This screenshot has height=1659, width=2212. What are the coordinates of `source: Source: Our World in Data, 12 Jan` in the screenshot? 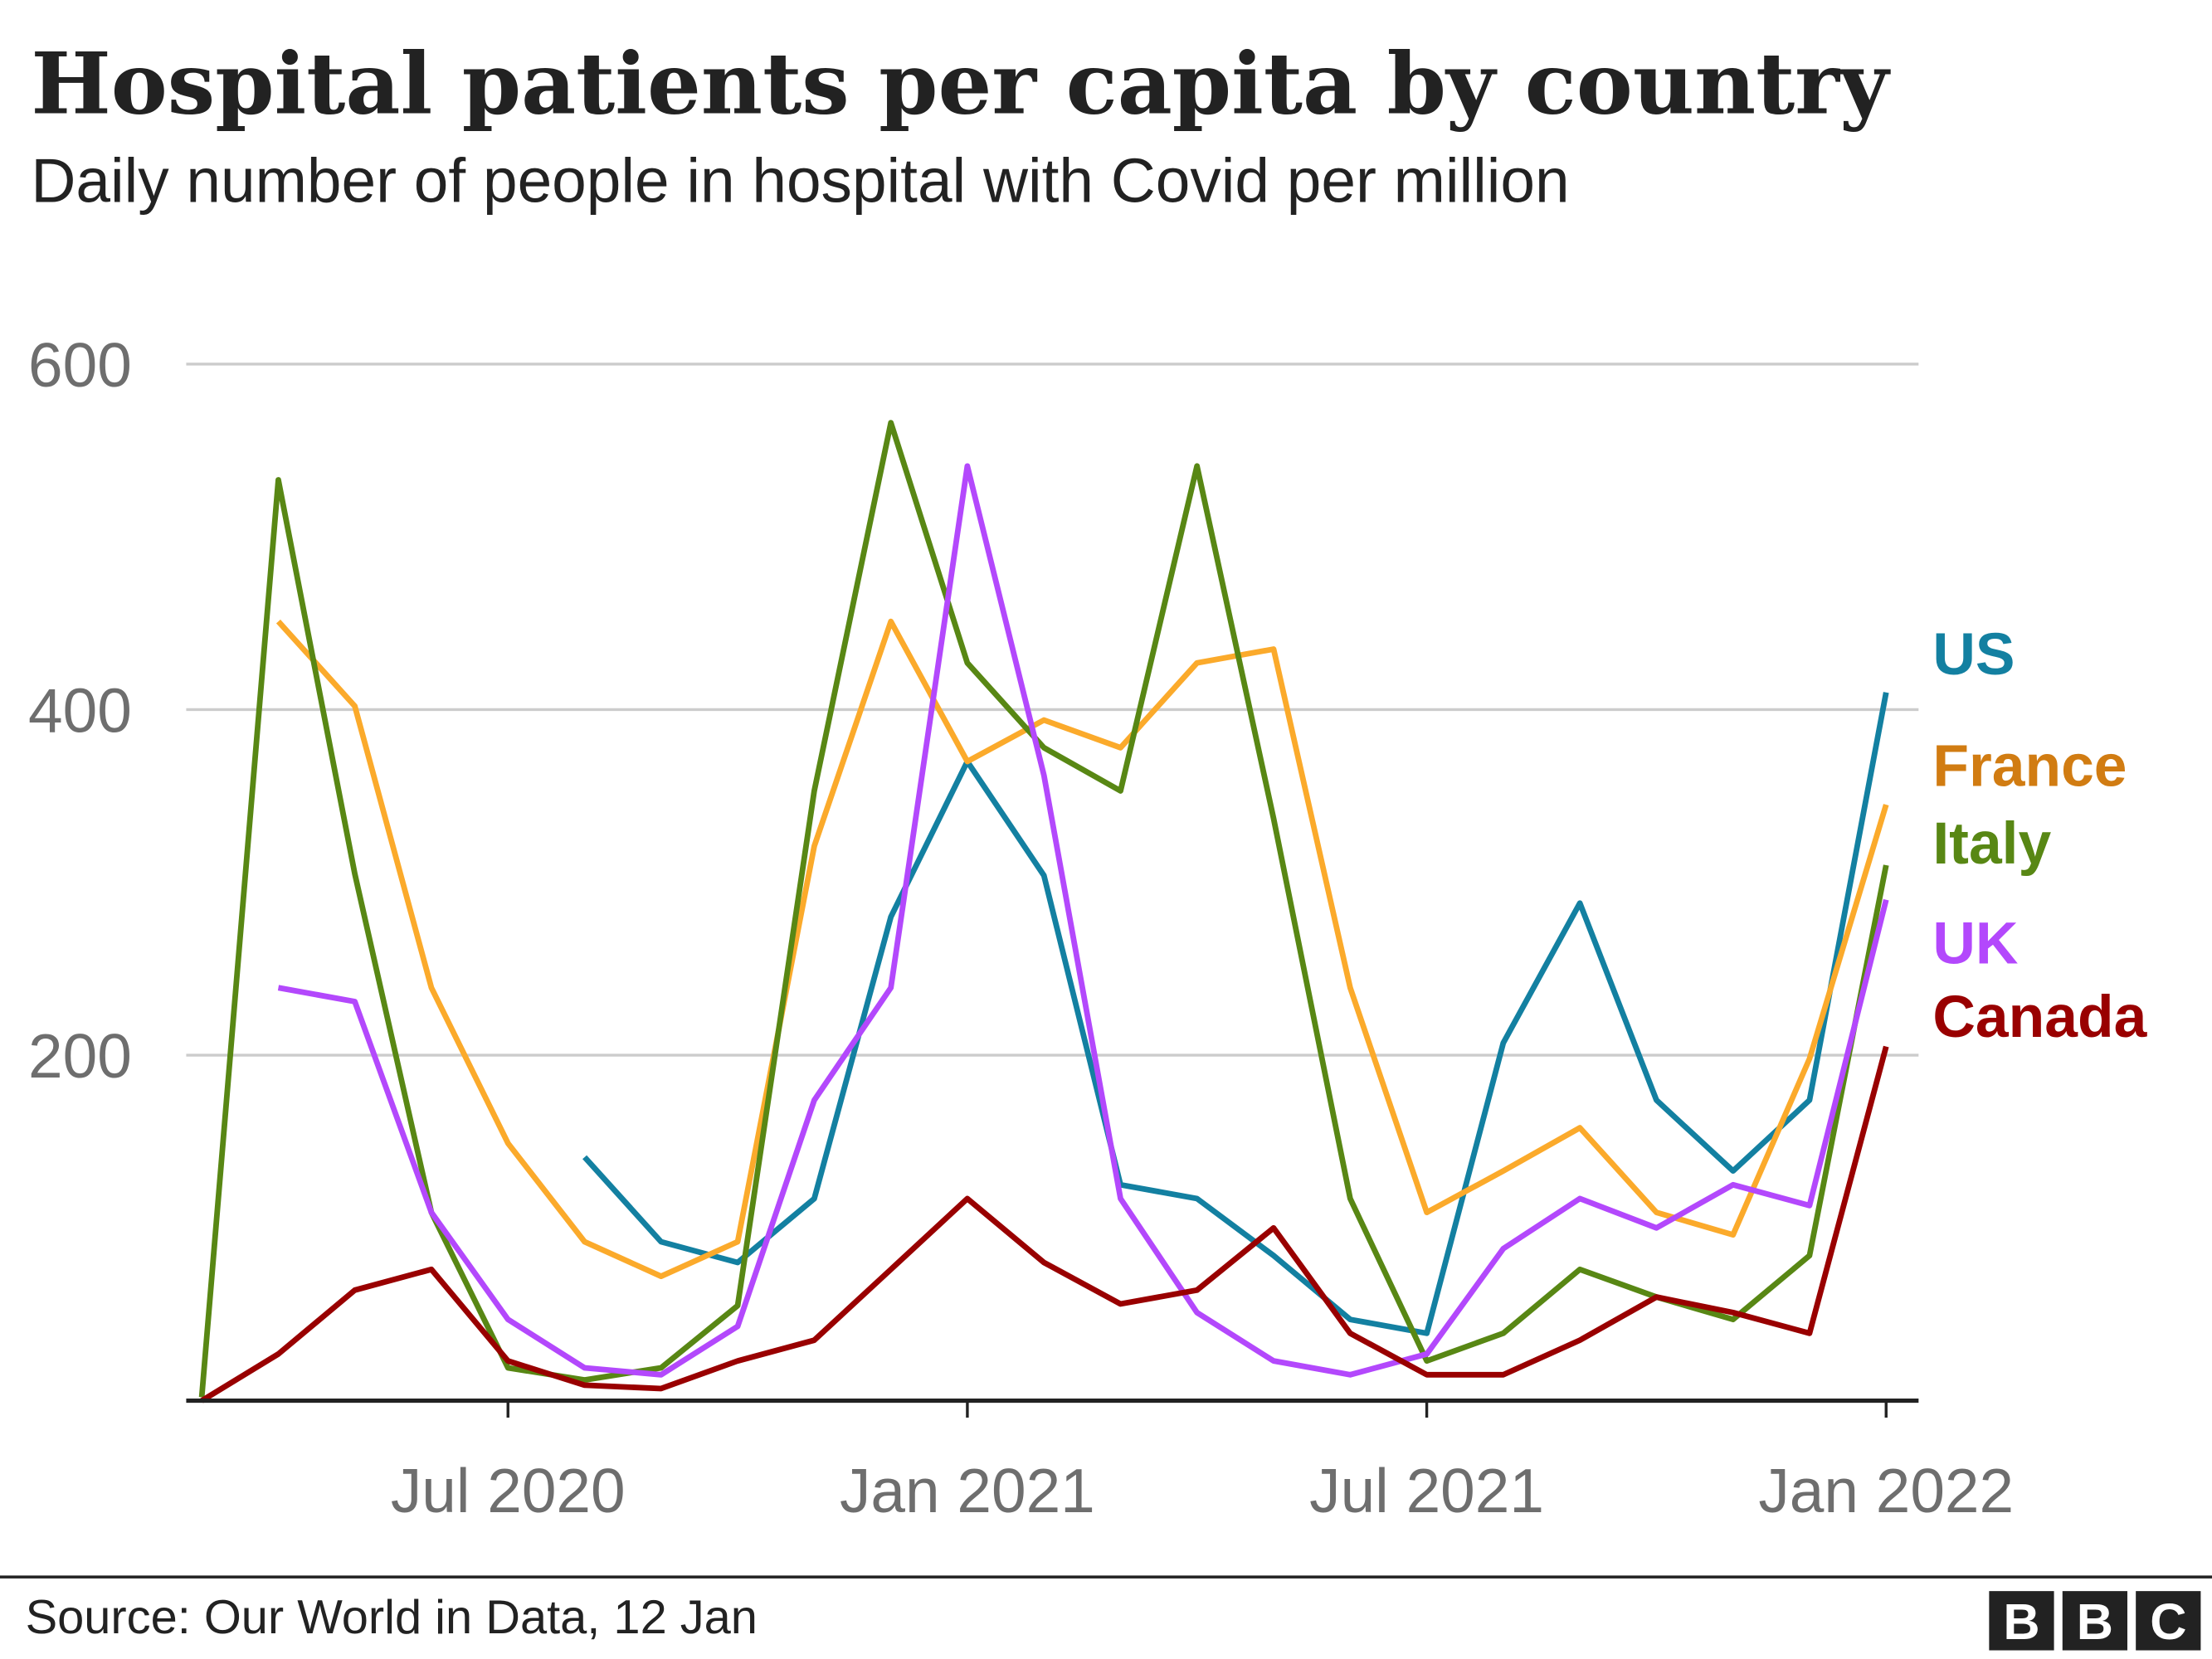 It's located at (392, 1617).